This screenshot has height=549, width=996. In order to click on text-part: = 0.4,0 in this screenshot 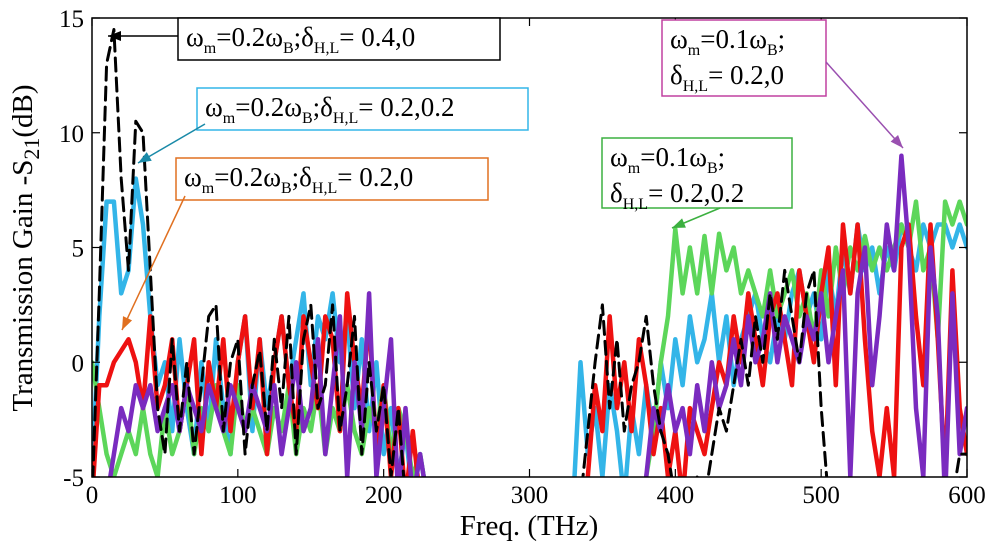, I will do `click(377, 37)`.